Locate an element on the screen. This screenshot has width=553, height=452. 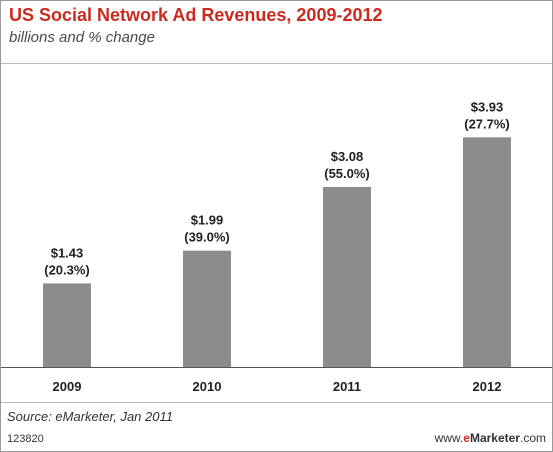
bar-2010 is located at coordinates (207, 308).